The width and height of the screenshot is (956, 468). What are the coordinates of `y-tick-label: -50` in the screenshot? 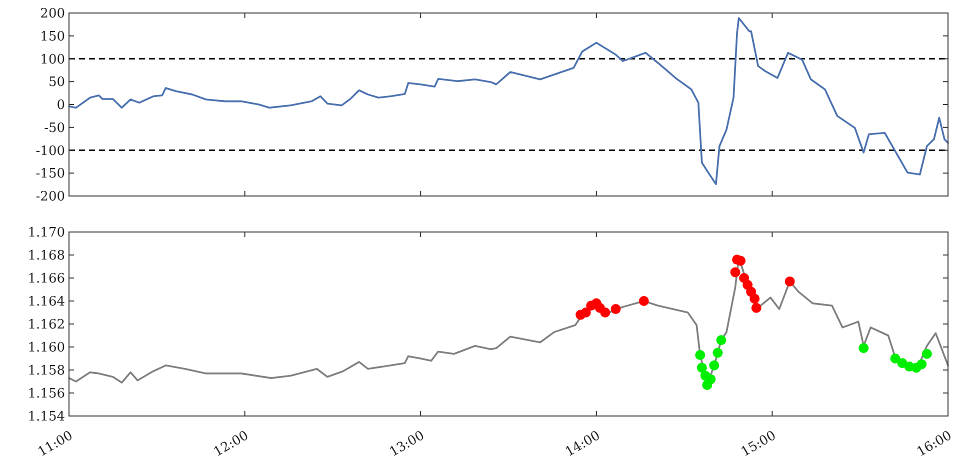 It's located at (54, 128).